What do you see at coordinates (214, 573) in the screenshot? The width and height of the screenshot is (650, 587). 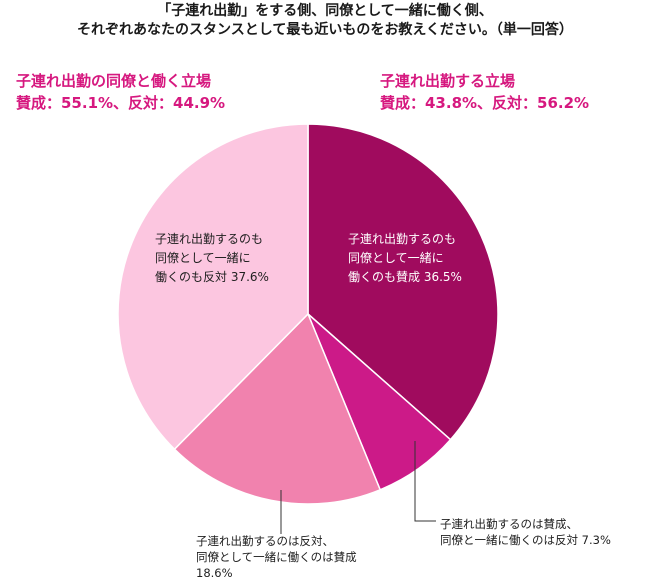 I see `slice-label-line: 18.6%` at bounding box center [214, 573].